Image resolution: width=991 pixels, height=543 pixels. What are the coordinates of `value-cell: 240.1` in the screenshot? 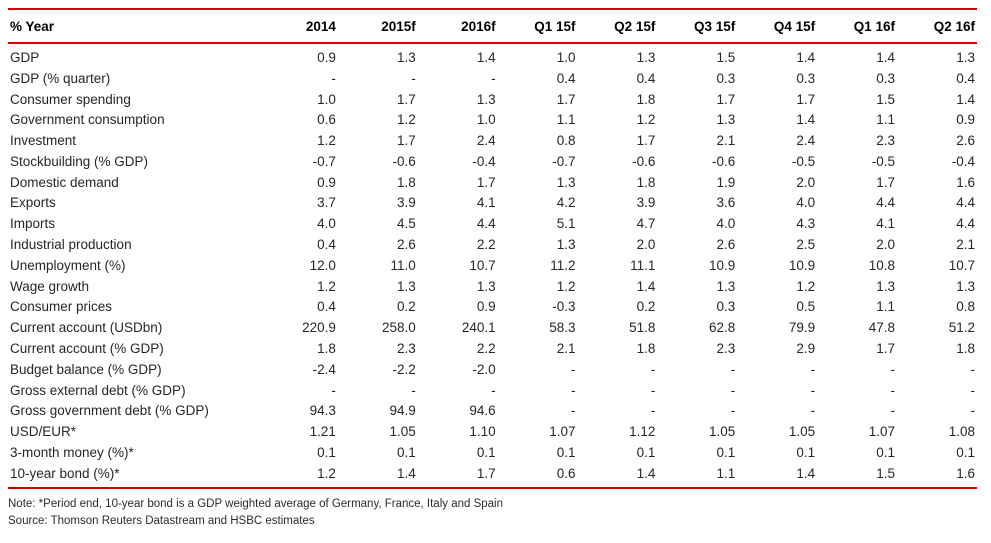 It's located at (478, 328).